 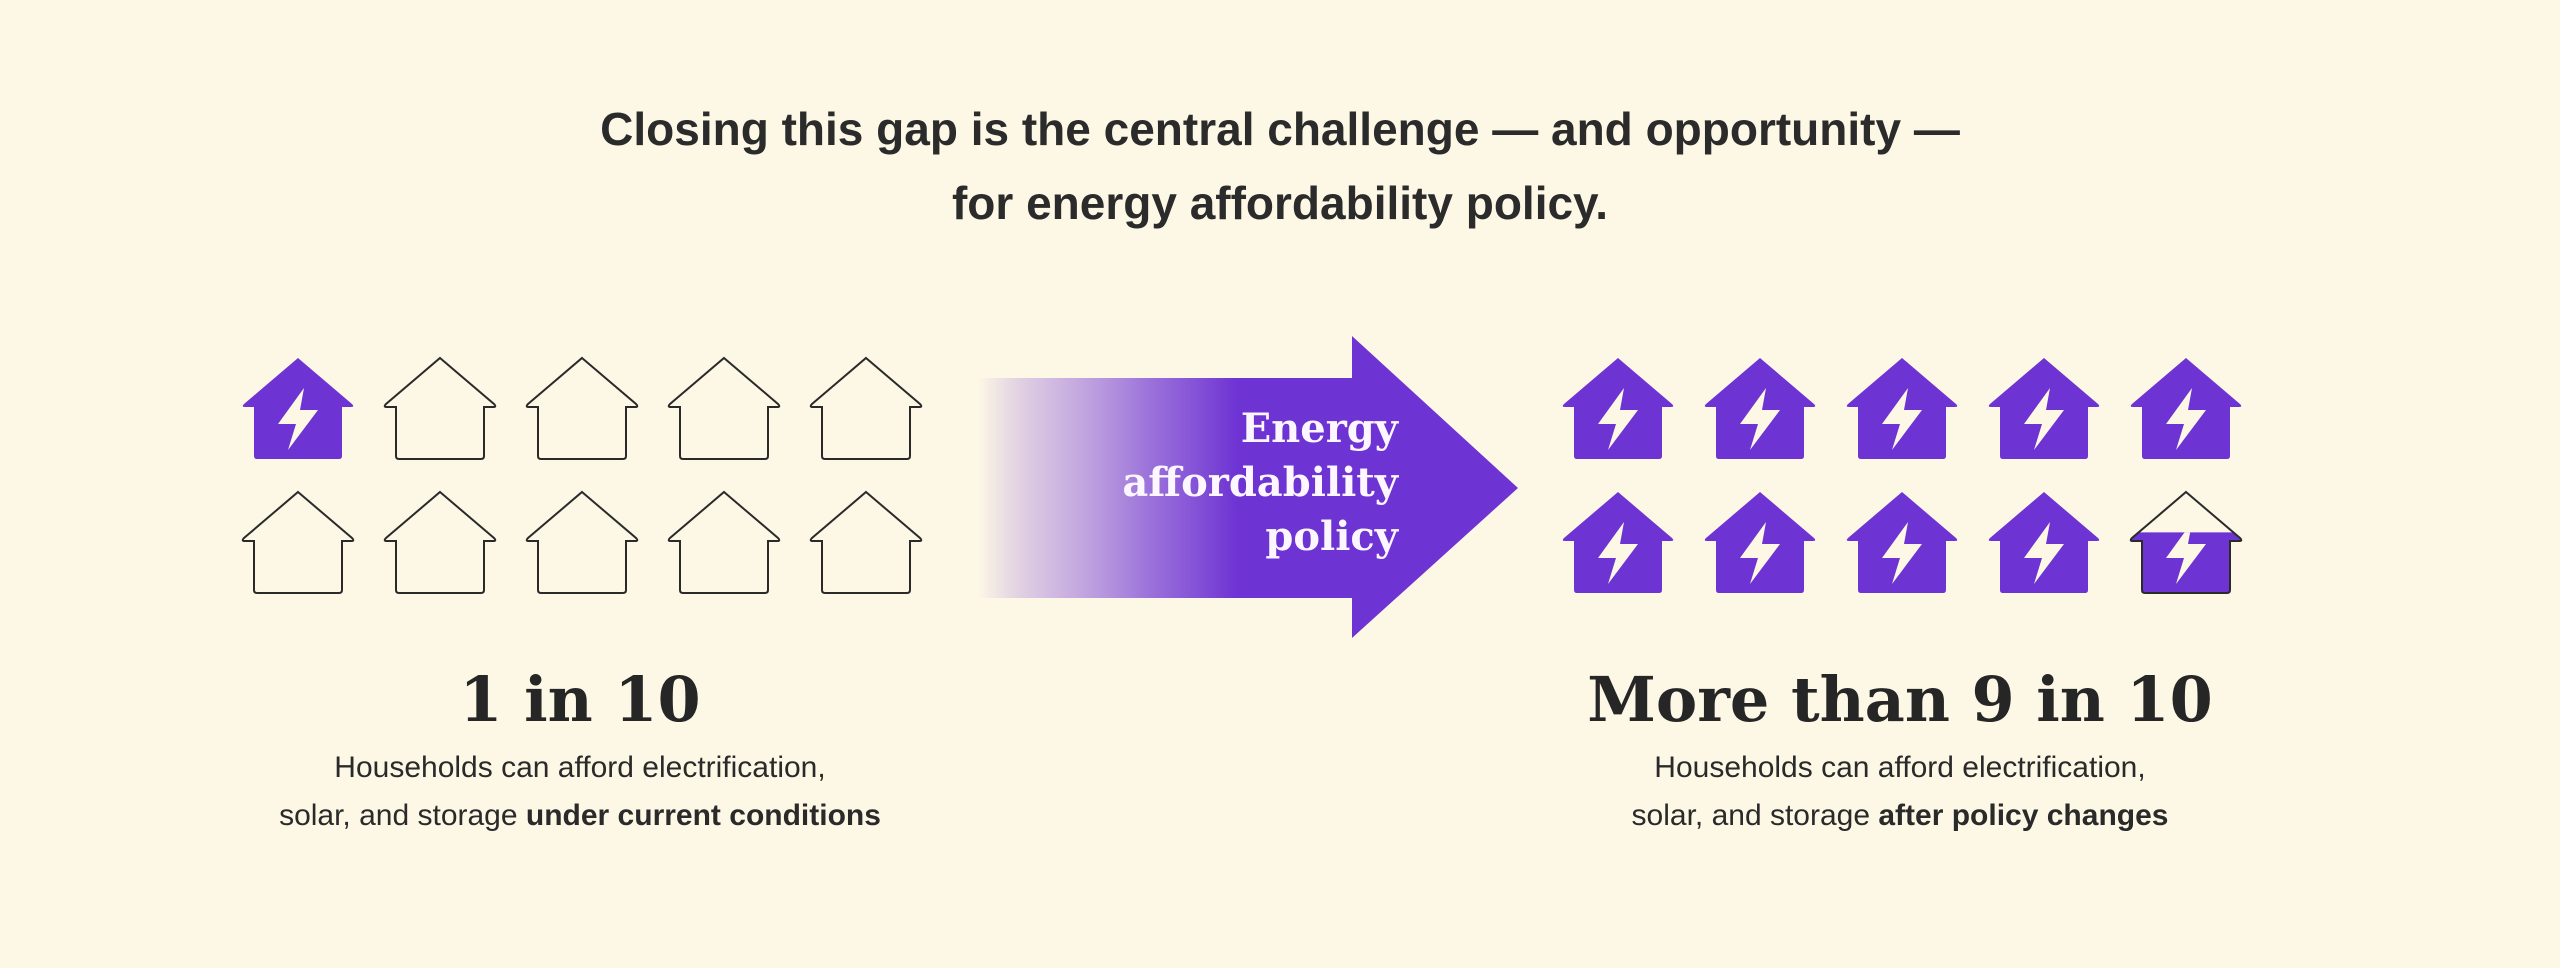 I want to click on current-description-emphasis: under current conditions, so click(x=703, y=815).